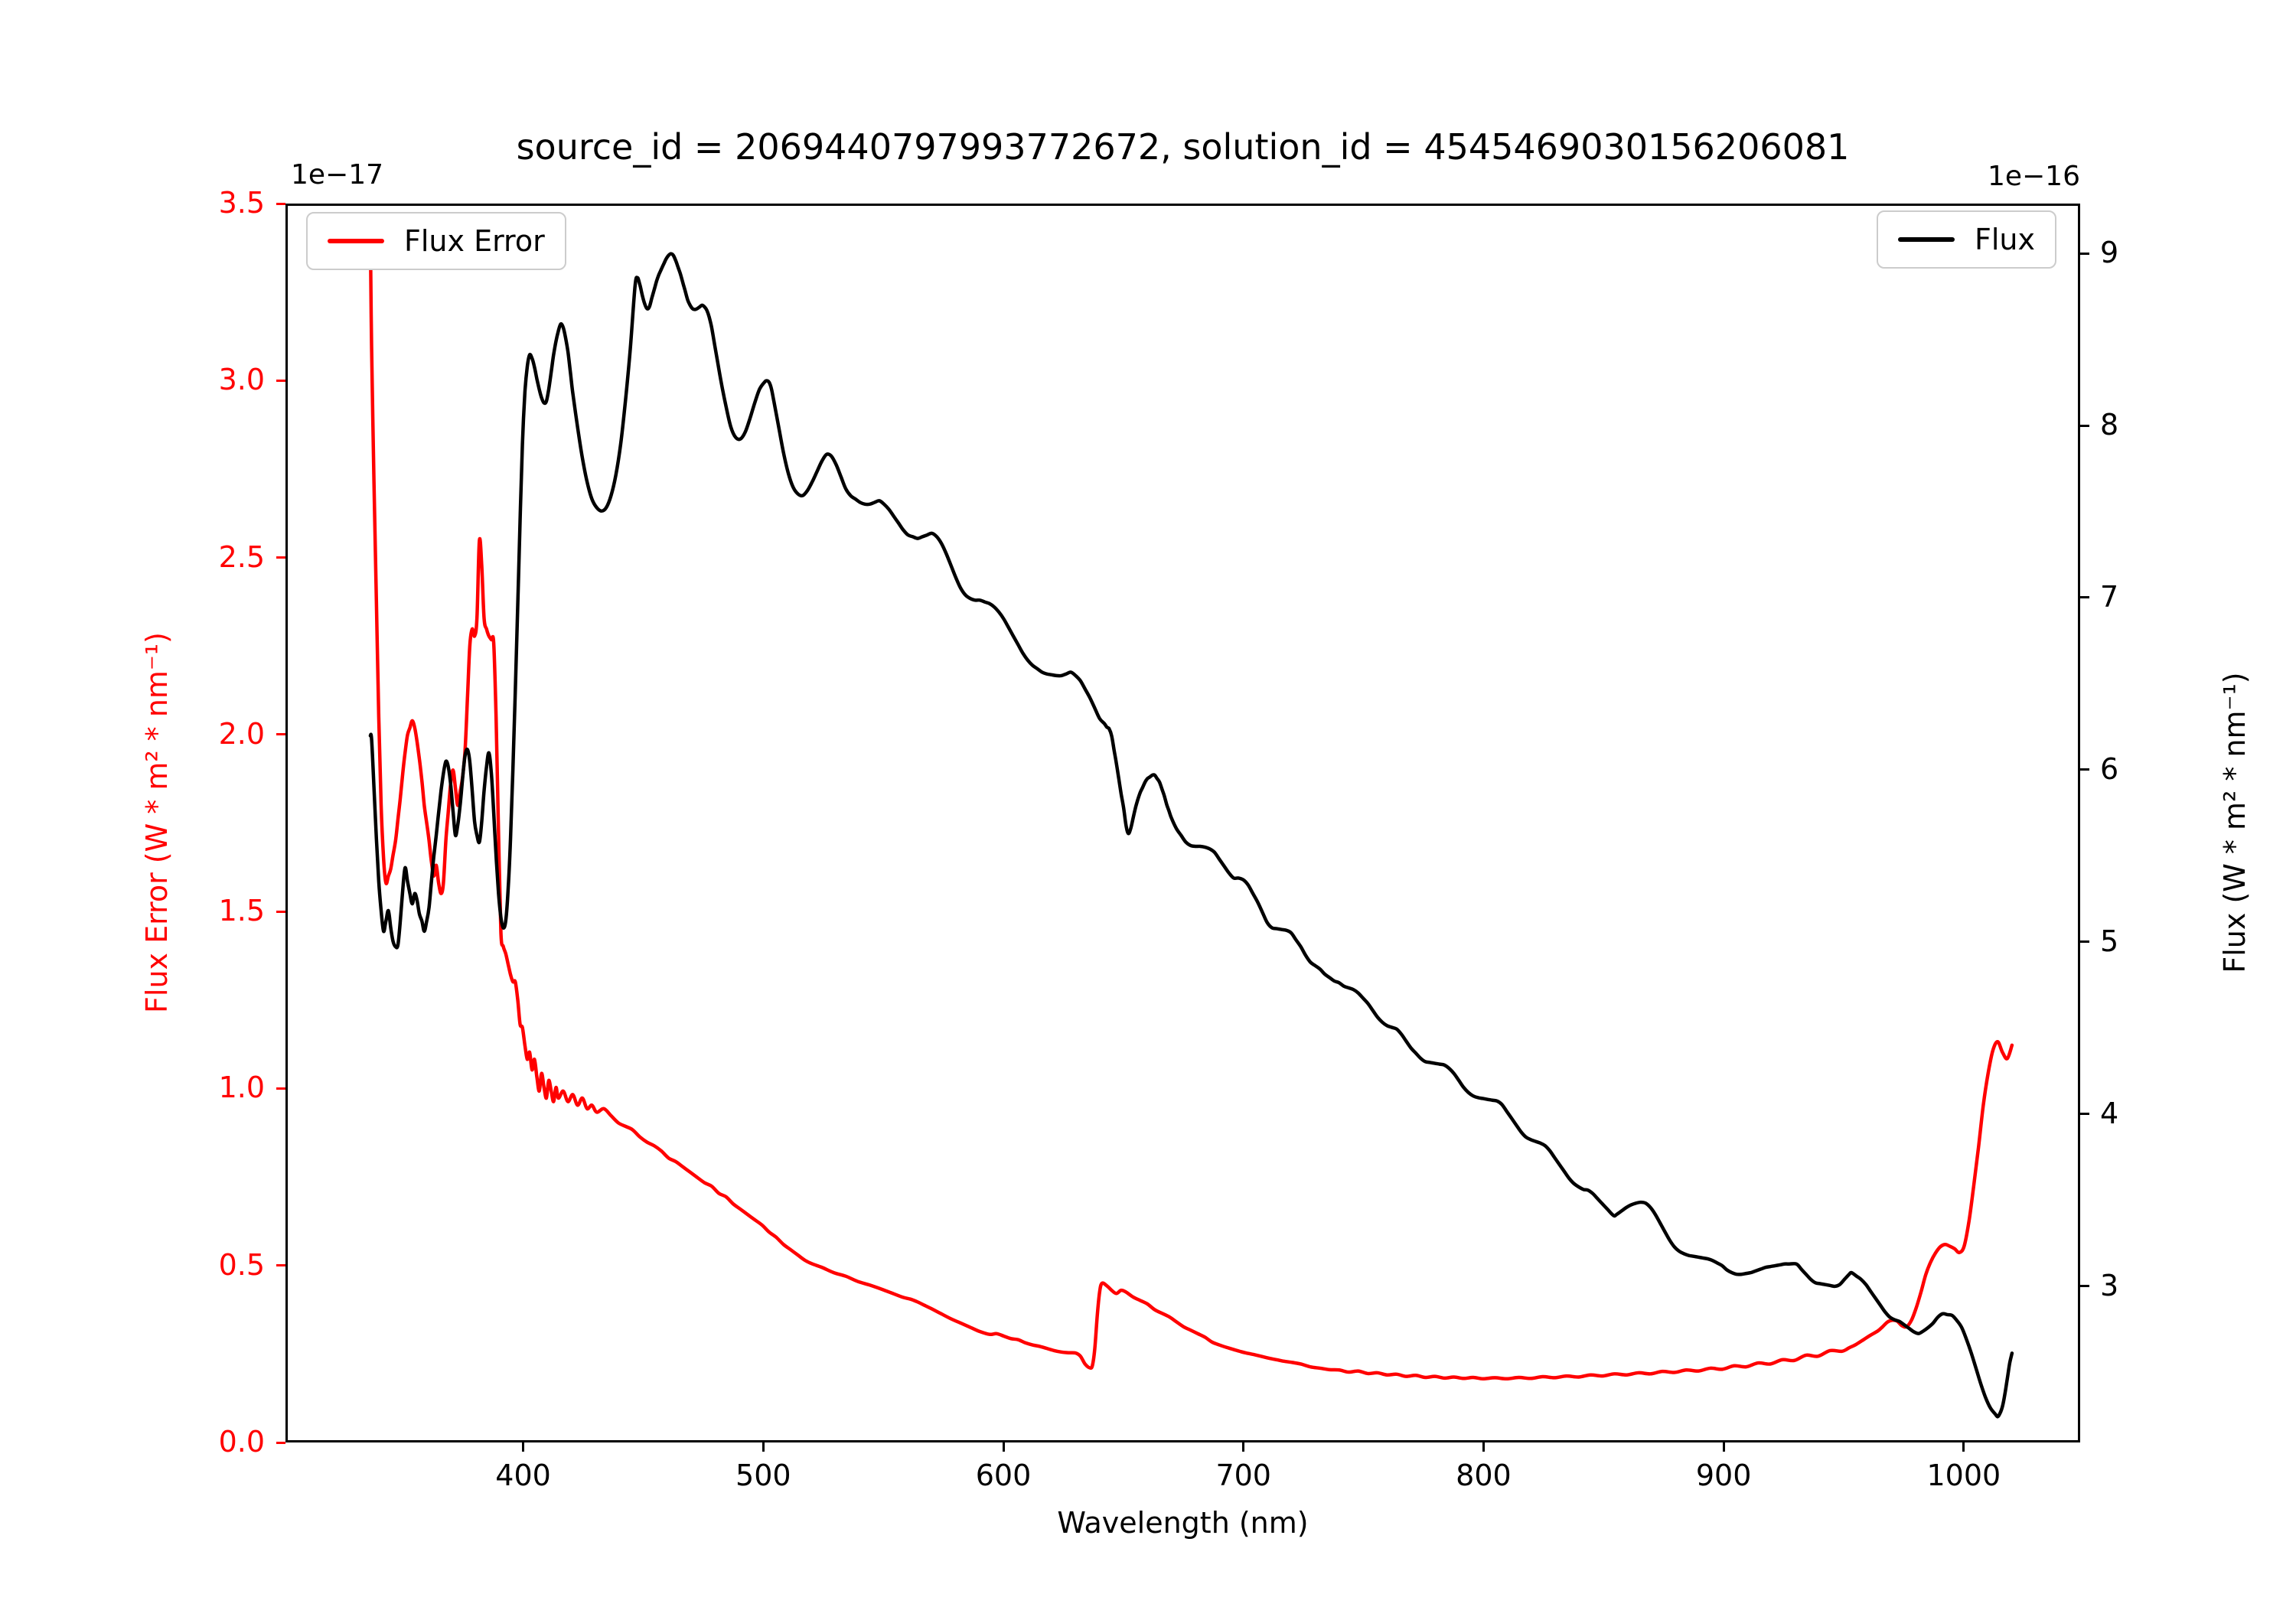 The height and width of the screenshot is (1607, 2296). Describe the element at coordinates (1183, 1523) in the screenshot. I see `x-axis-label: Wavelength (nm)` at that location.